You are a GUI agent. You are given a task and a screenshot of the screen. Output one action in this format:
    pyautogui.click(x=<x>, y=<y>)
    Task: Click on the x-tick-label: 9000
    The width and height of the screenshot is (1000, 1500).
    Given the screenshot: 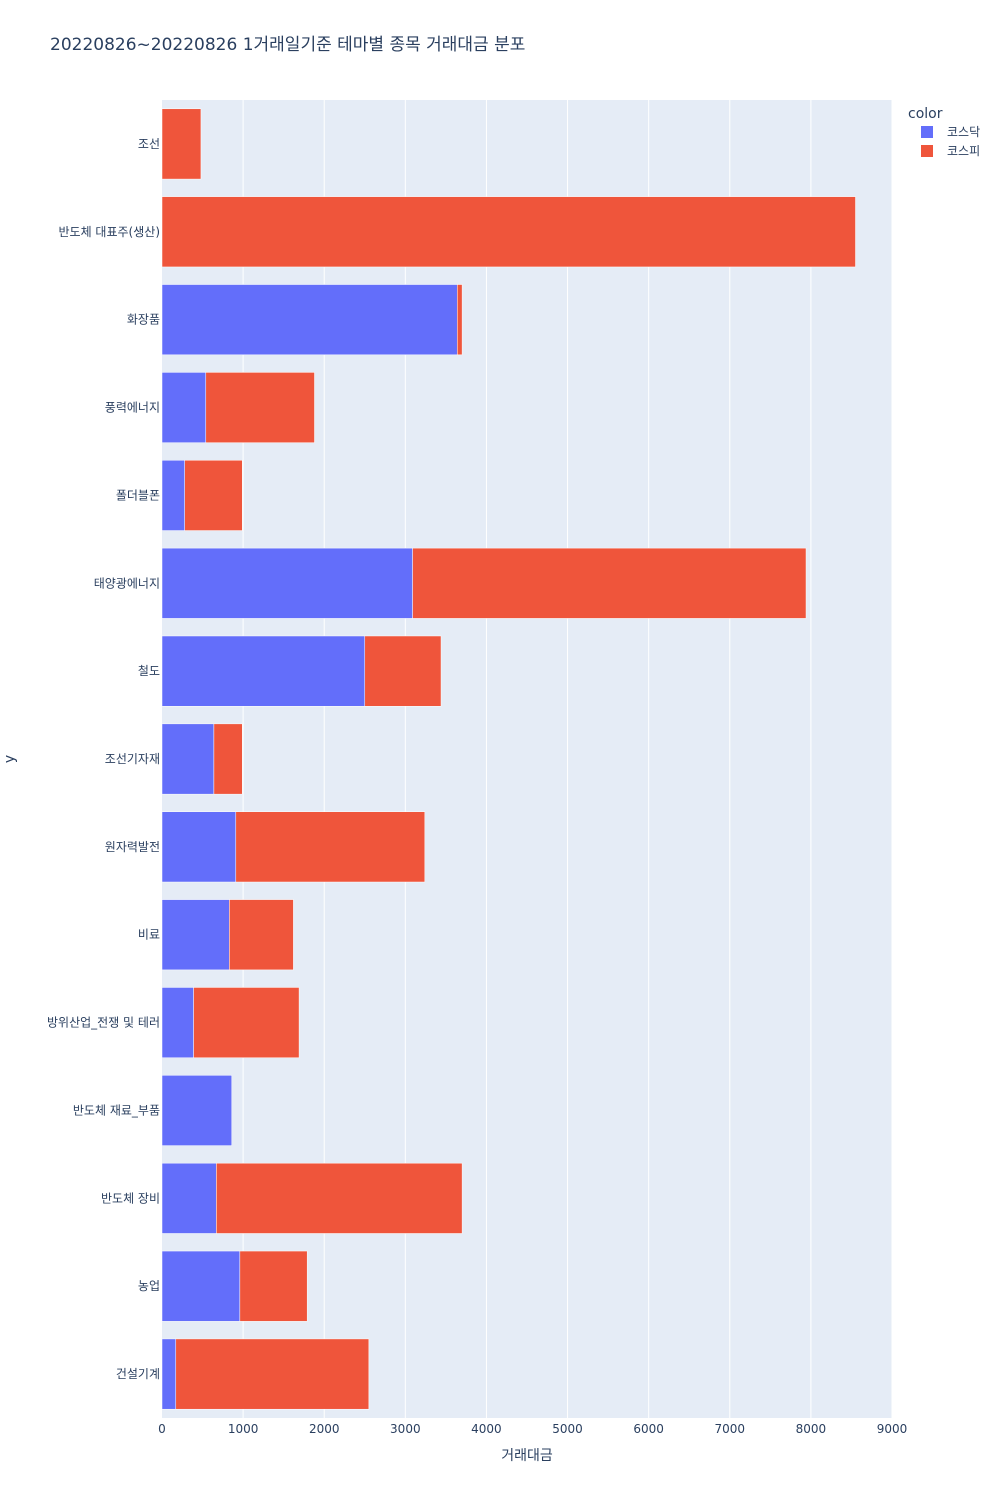 What is the action you would take?
    pyautogui.click(x=892, y=1429)
    